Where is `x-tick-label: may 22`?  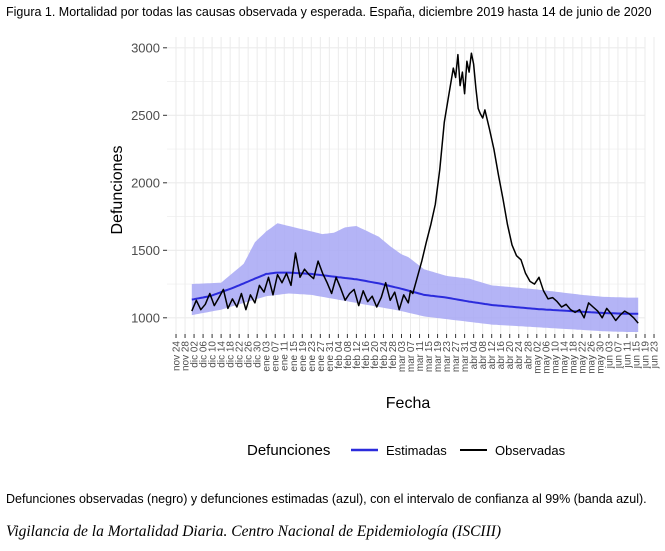
x-tick-label: may 22 is located at coordinates (582, 357).